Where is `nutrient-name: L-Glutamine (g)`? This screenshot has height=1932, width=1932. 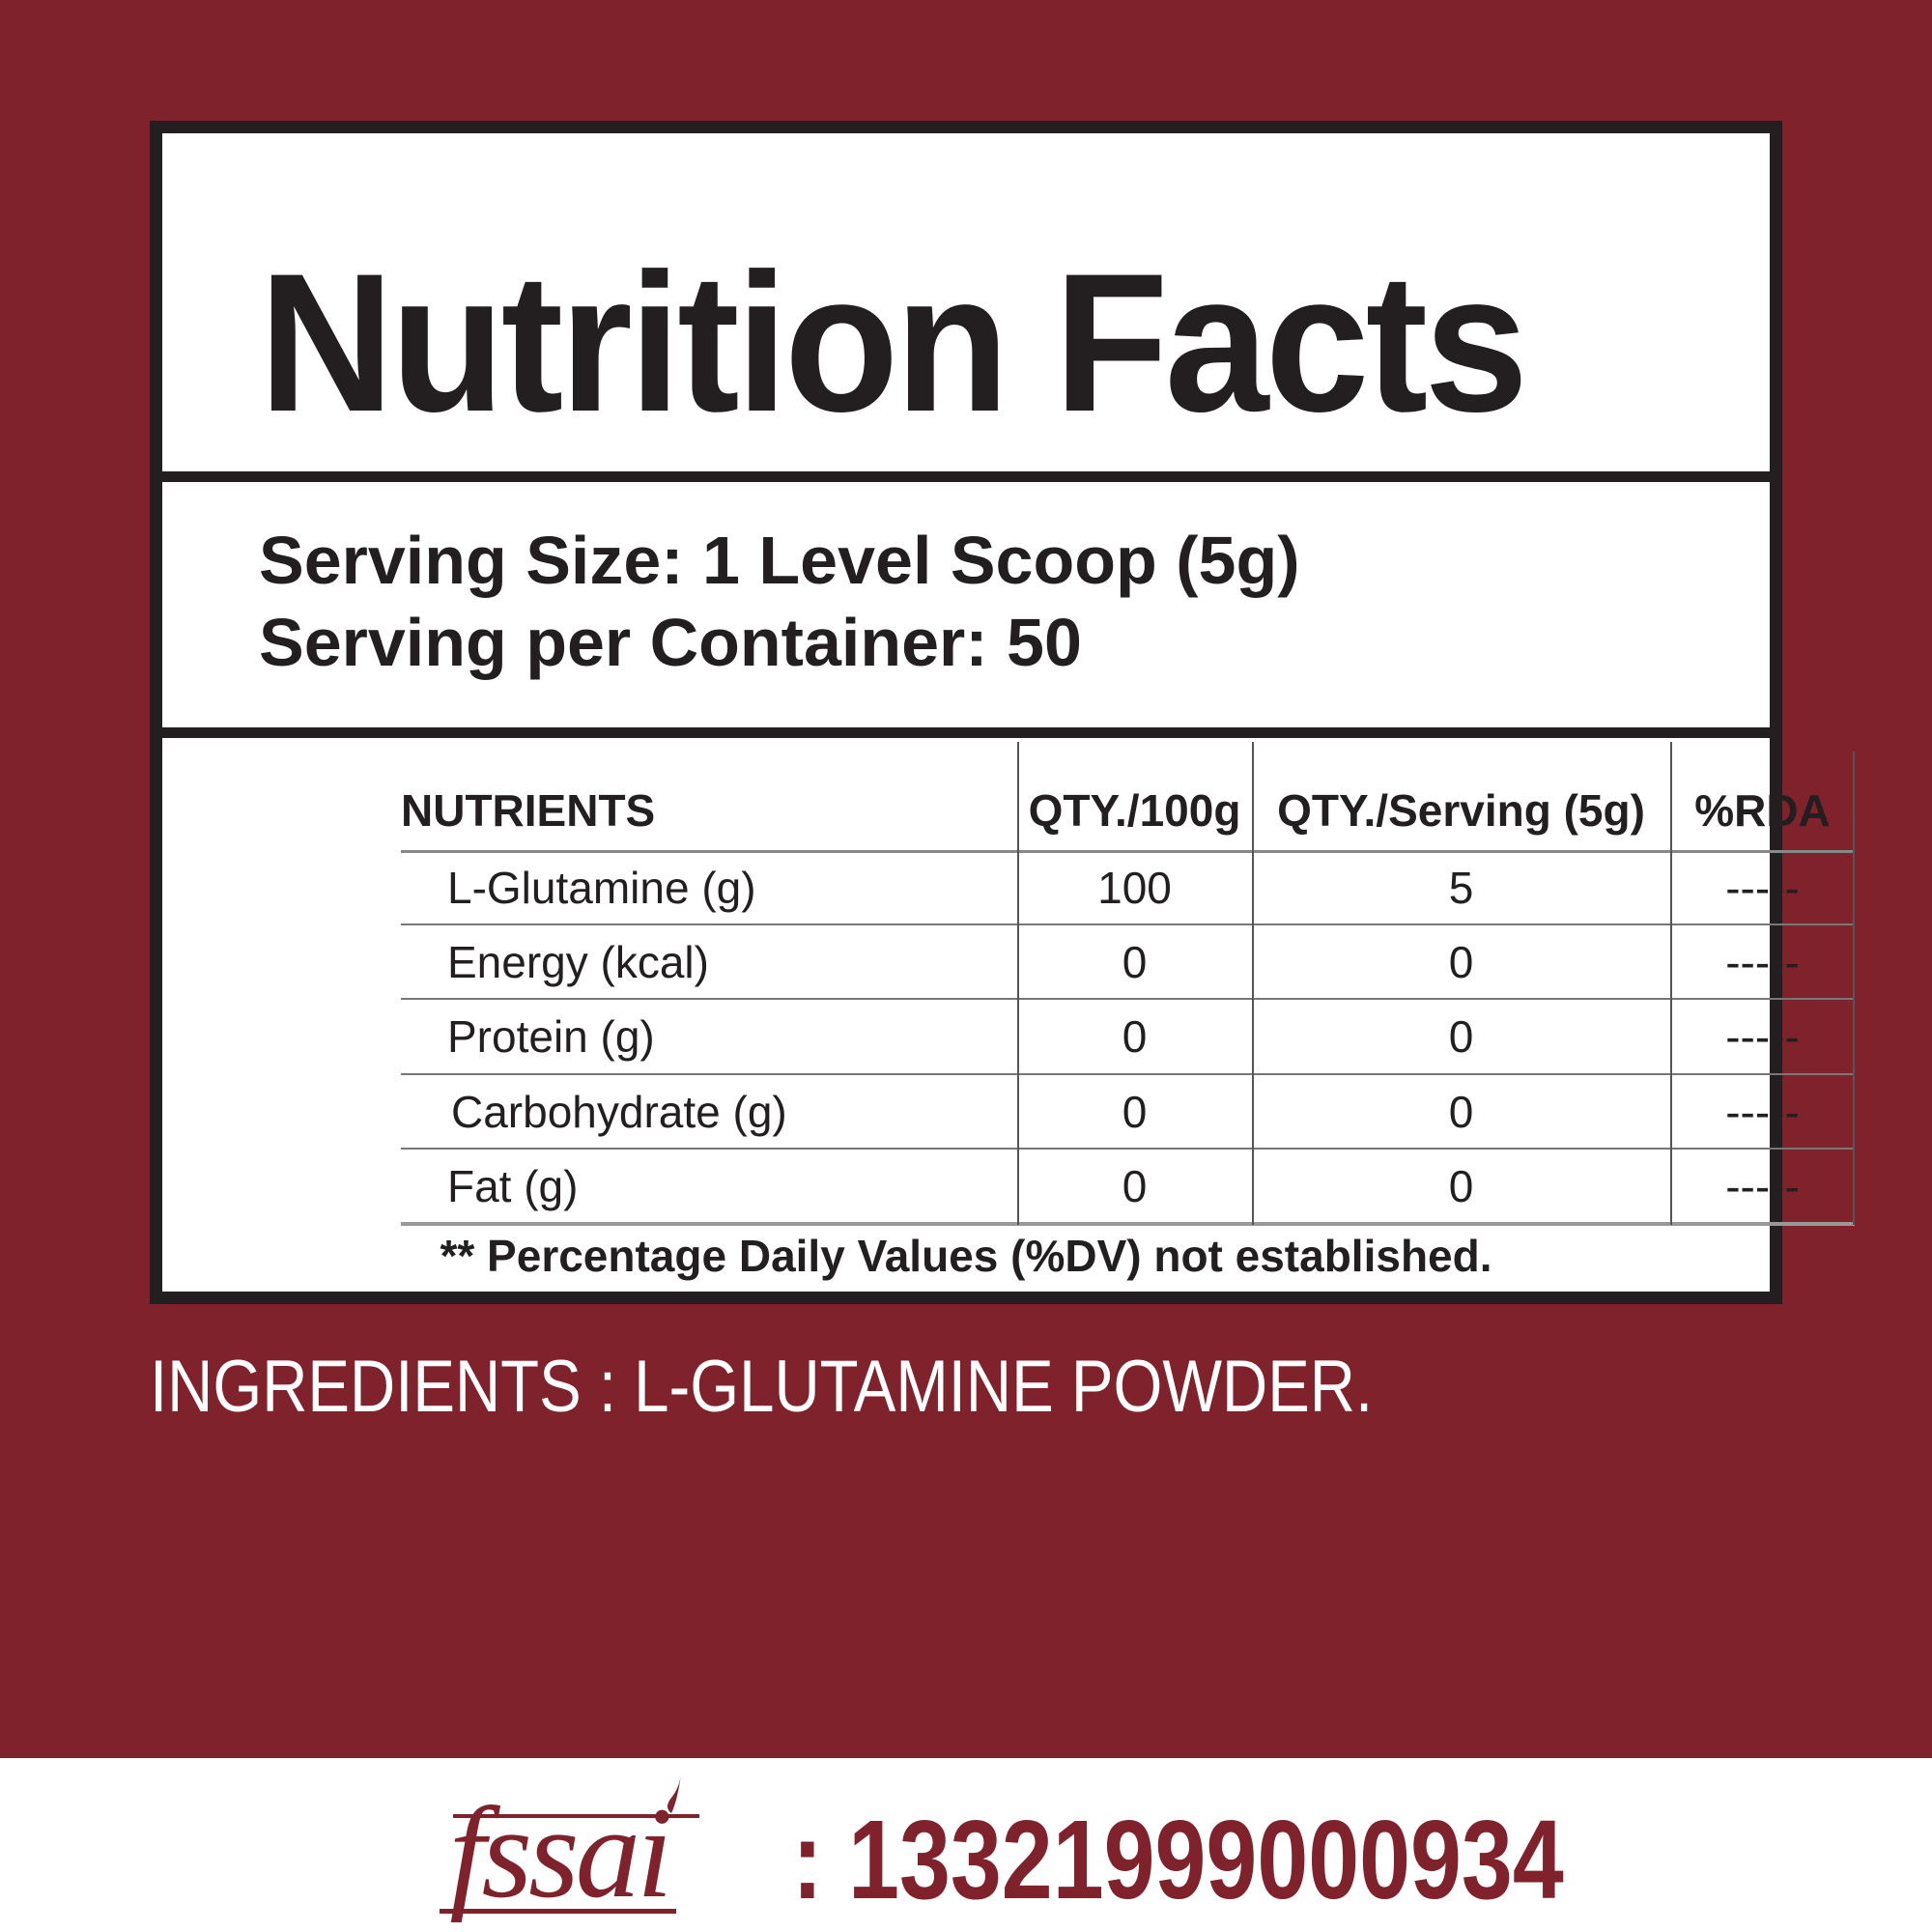 nutrient-name: L-Glutamine (g) is located at coordinates (601, 888).